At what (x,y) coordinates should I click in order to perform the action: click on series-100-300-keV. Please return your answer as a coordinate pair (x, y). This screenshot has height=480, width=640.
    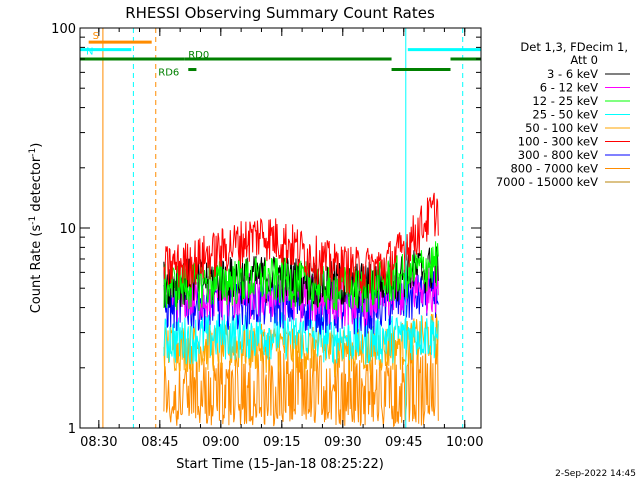
    Looking at the image, I should click on (301, 243).